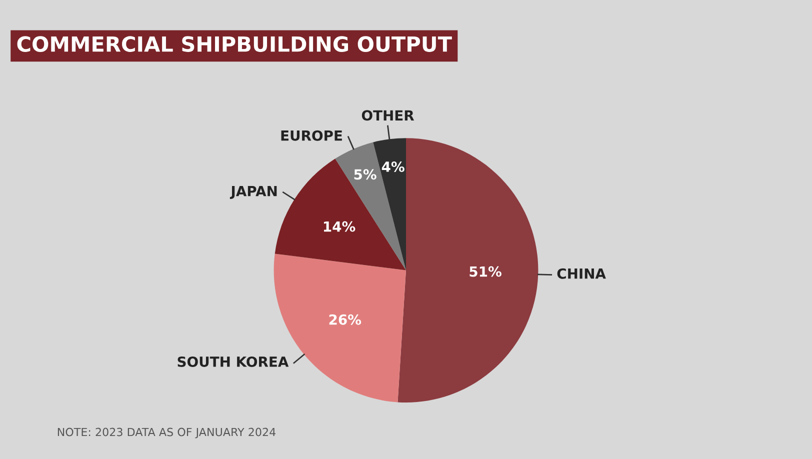 The width and height of the screenshot is (812, 459). What do you see at coordinates (388, 115) in the screenshot?
I see `slice-label: OTHER` at bounding box center [388, 115].